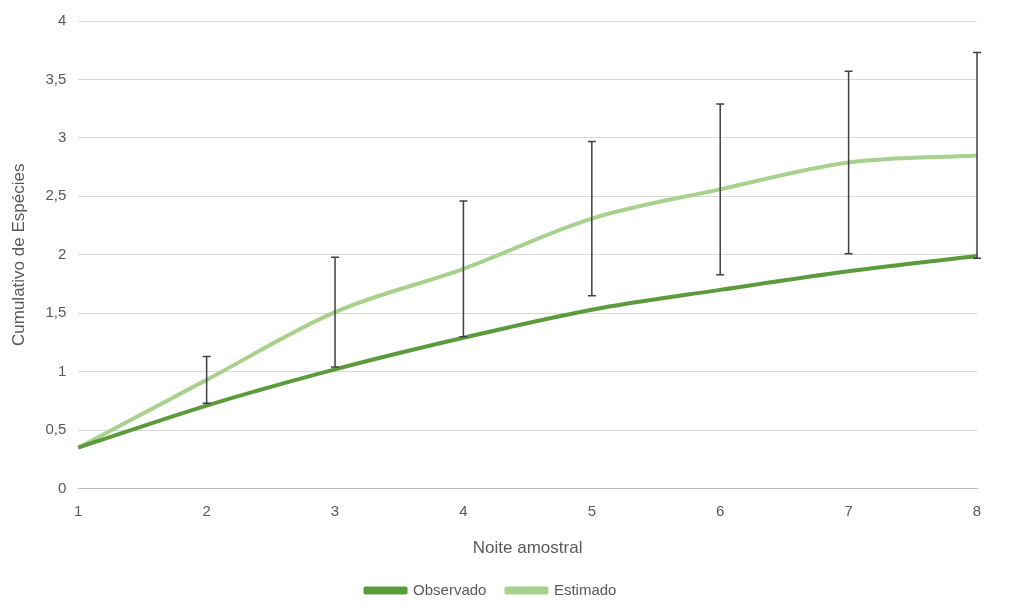  Describe the element at coordinates (335, 510) in the screenshot. I see `x-tick-label: 3` at that location.